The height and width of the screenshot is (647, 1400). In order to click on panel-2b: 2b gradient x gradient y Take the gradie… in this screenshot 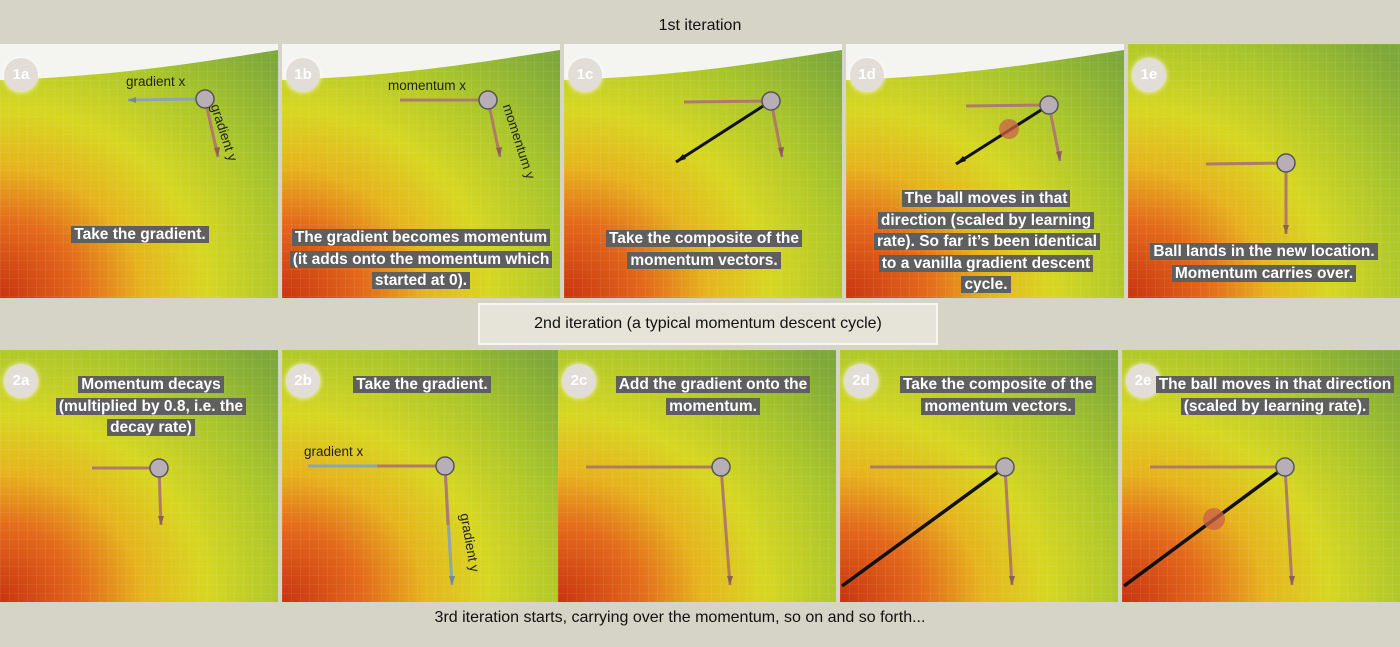, I will do `click(421, 476)`.